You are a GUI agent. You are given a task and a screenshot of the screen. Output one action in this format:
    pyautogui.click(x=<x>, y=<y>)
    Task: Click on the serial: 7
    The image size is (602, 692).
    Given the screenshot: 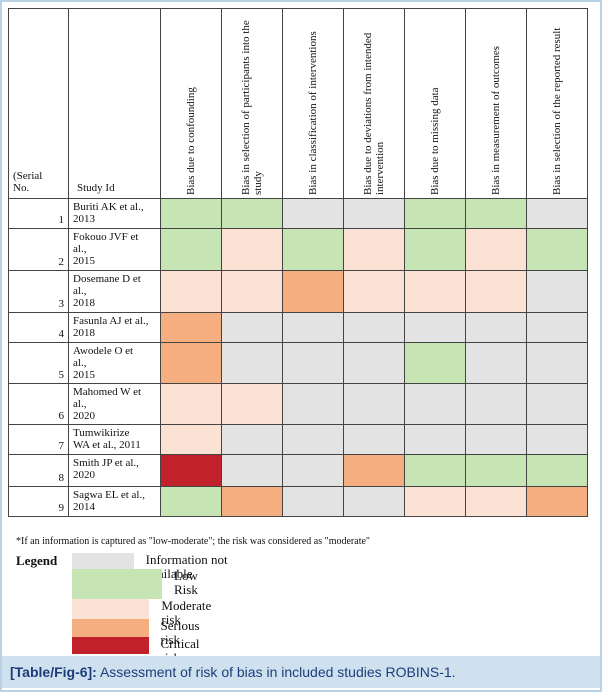 What is the action you would take?
    pyautogui.click(x=38, y=439)
    